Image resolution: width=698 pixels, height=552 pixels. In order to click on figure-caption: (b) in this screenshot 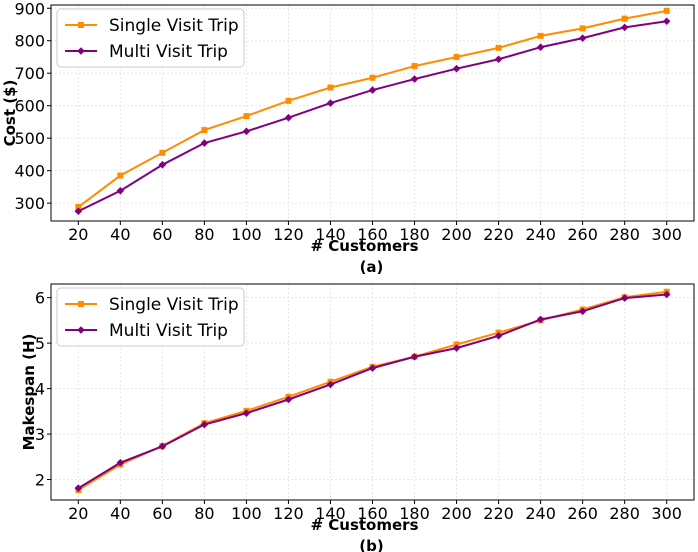, I will do `click(371, 544)`.